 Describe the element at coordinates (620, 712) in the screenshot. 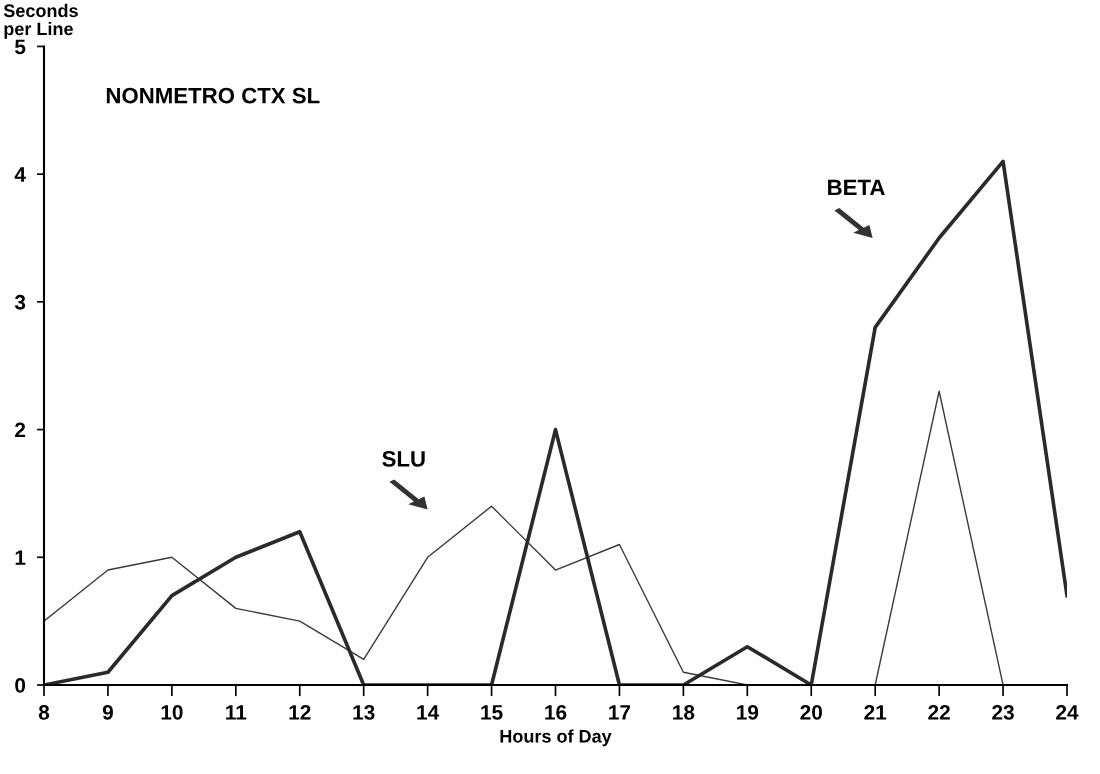

I see `x-tick-label: 17` at that location.